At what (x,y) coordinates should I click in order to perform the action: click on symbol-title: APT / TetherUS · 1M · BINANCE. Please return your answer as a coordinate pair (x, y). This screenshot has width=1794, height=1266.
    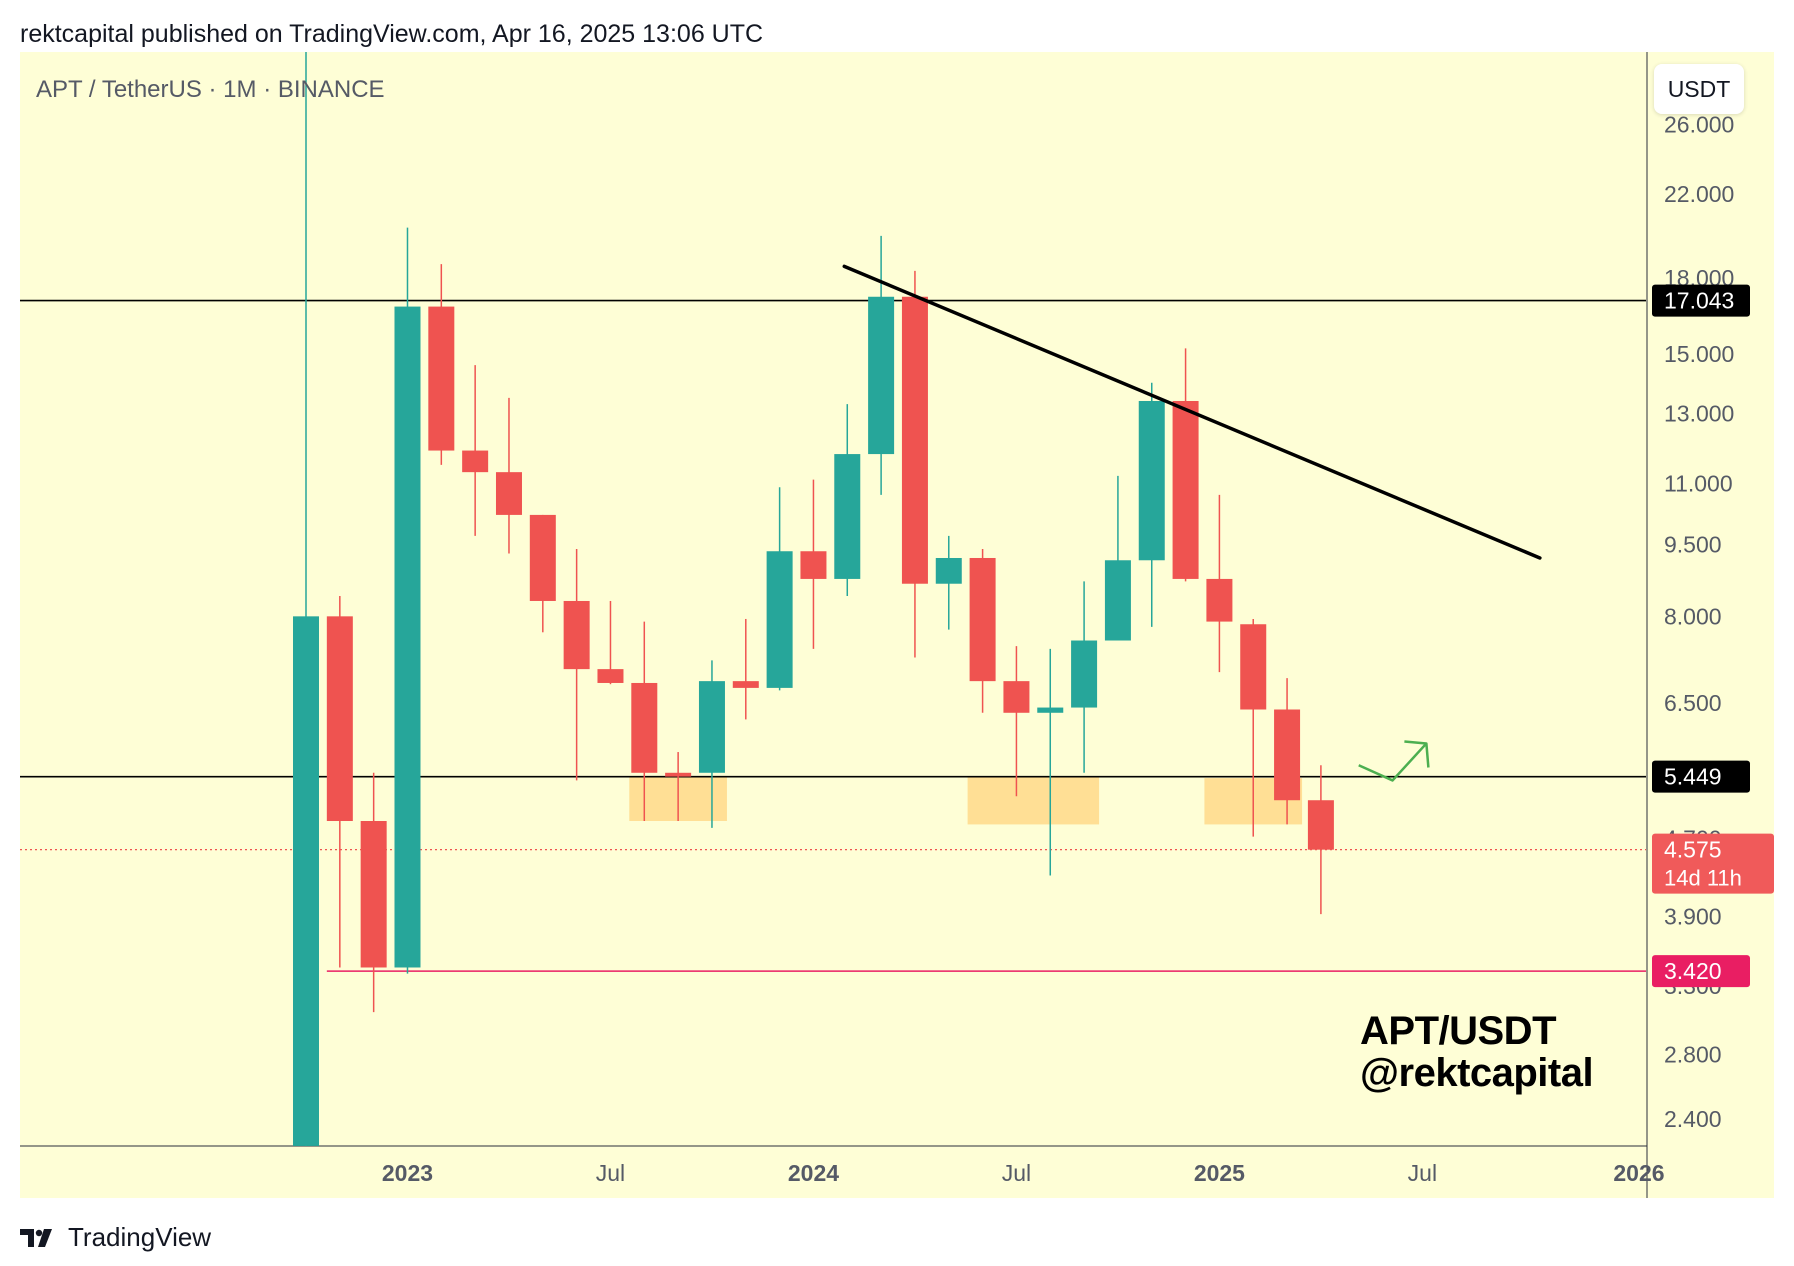
    Looking at the image, I should click on (210, 89).